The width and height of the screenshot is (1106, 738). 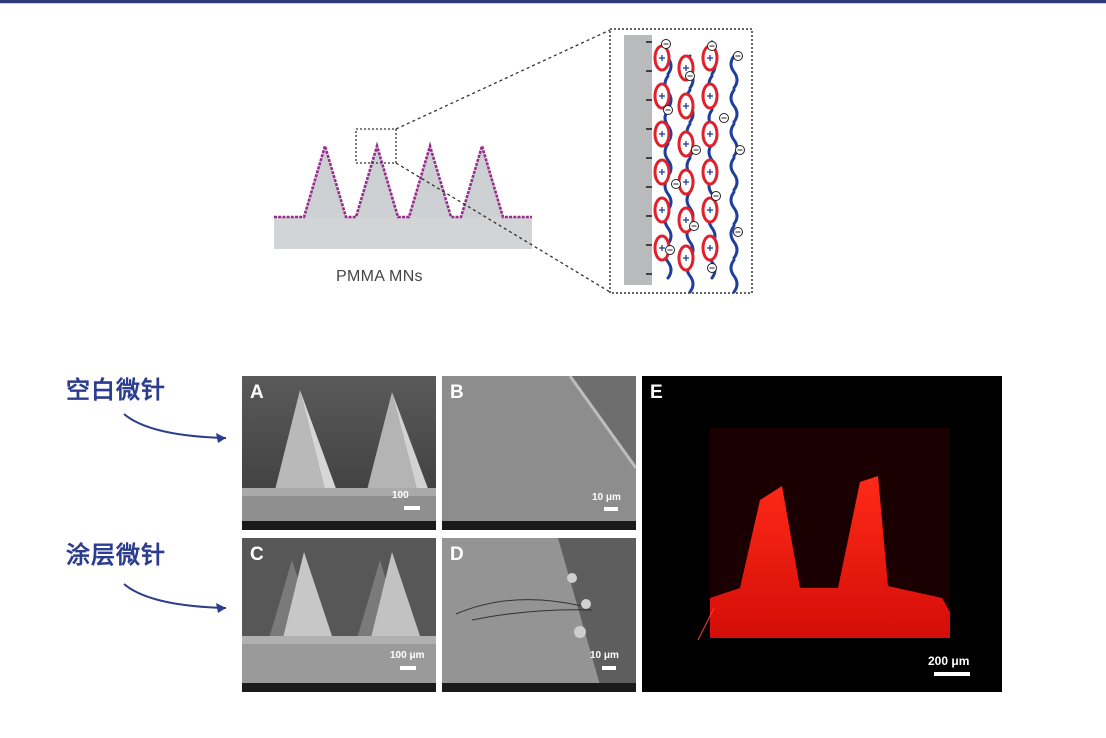 I want to click on sem-panel-a: A 100, so click(x=339, y=453).